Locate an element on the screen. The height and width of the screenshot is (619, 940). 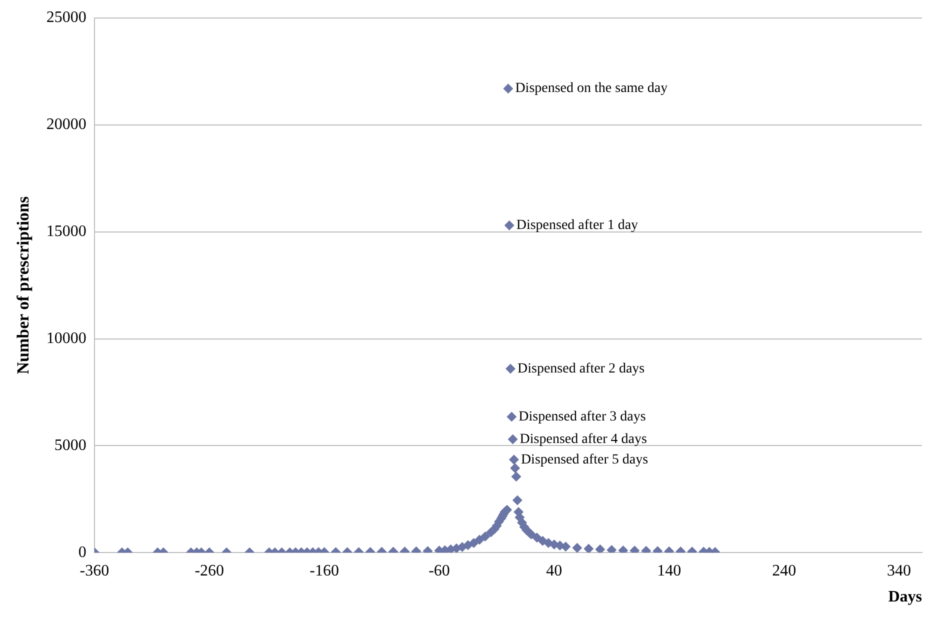
annotation: Dispensed after 3 days is located at coordinates (582, 416).